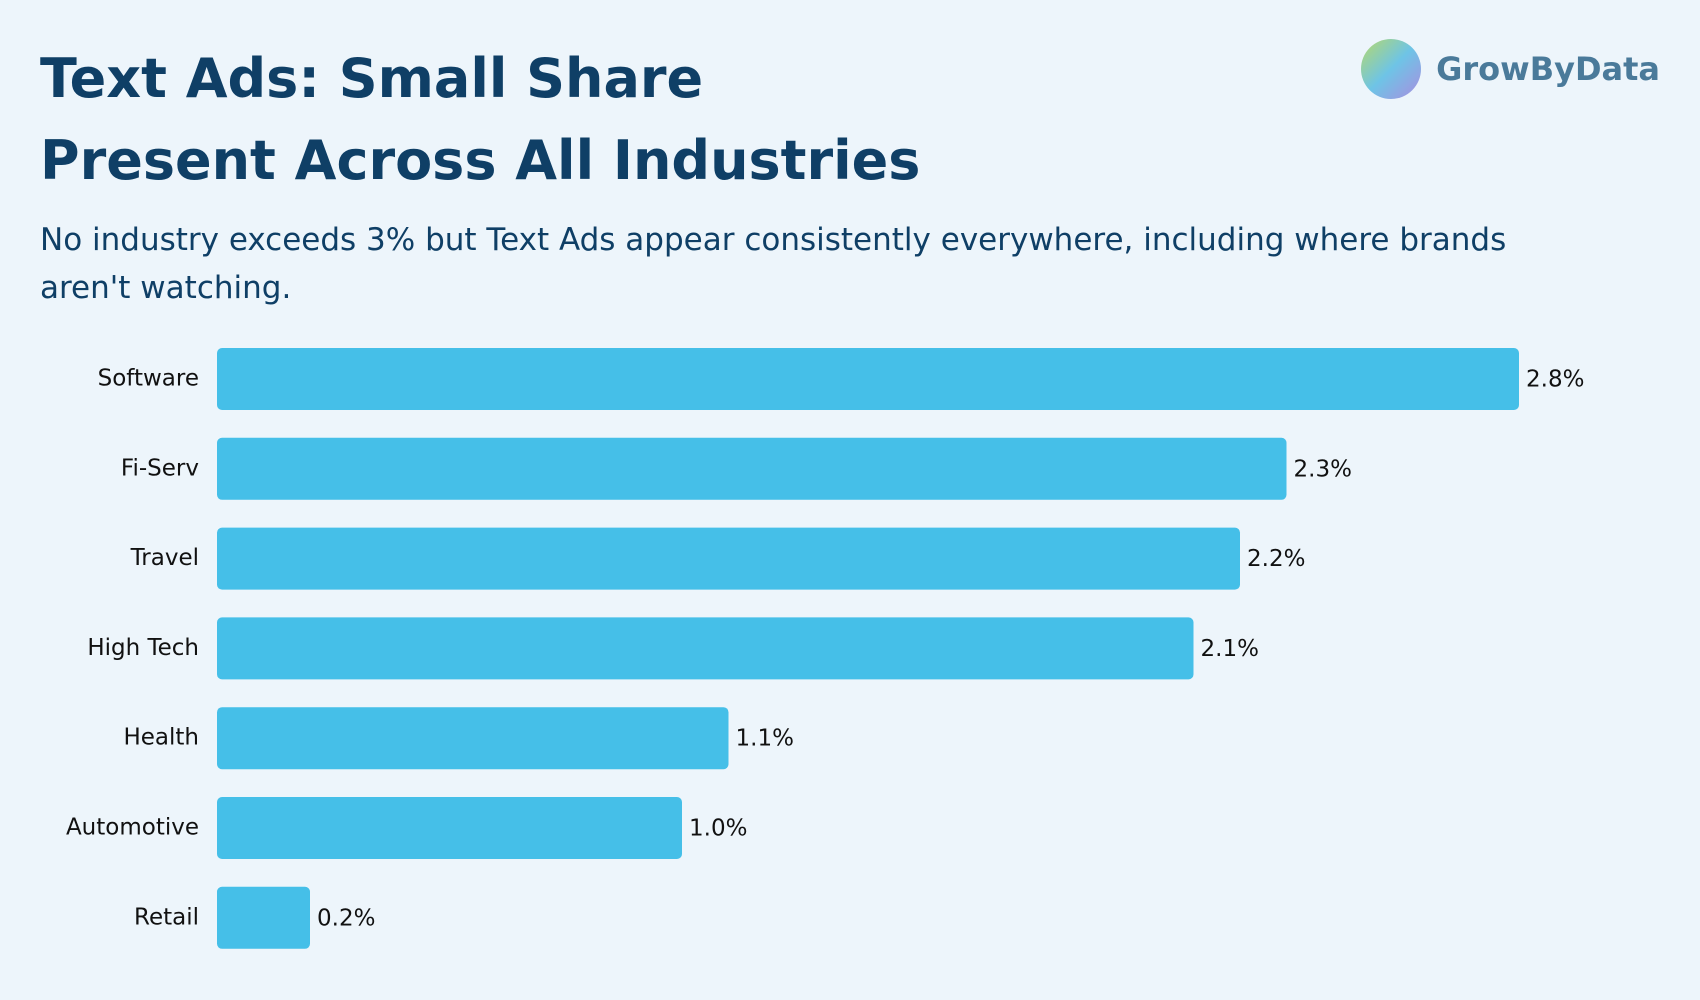  I want to click on value-label: 2.1%, so click(1230, 649).